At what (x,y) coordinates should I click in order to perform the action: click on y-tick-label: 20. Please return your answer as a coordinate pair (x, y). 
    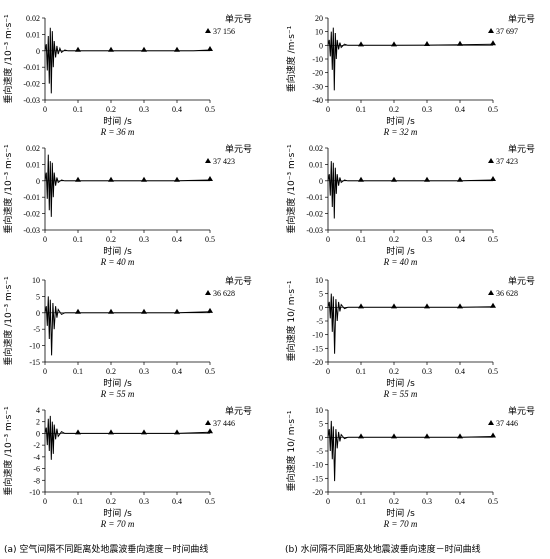
    Looking at the image, I should click on (319, 18).